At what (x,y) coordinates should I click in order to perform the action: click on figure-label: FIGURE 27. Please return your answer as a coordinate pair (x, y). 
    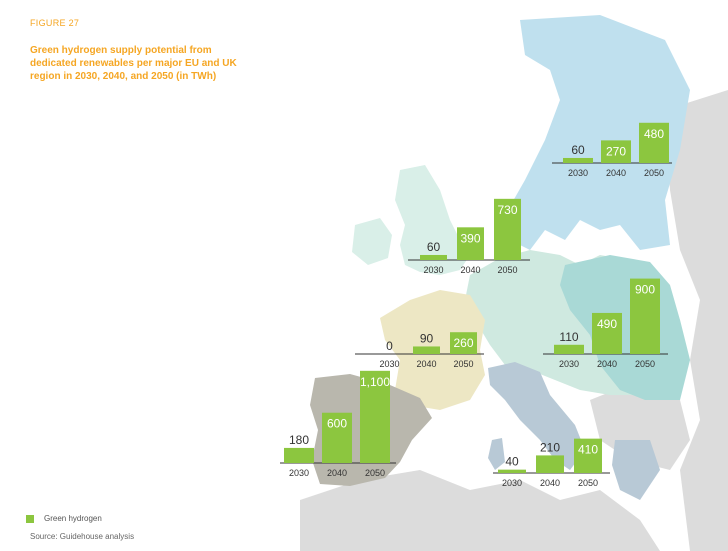
    Looking at the image, I should click on (55, 23).